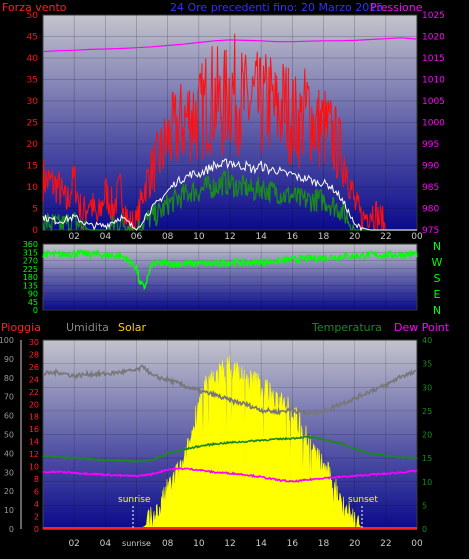 Image resolution: width=469 pixels, height=559 pixels. I want to click on temperature-tick-label: 0, so click(424, 529).